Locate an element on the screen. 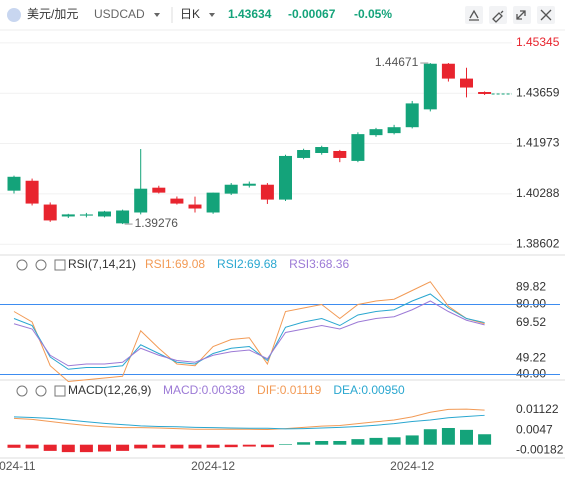 The height and width of the screenshot is (482, 565). legend-entry: DEA:0.00950 is located at coordinates (369, 390).